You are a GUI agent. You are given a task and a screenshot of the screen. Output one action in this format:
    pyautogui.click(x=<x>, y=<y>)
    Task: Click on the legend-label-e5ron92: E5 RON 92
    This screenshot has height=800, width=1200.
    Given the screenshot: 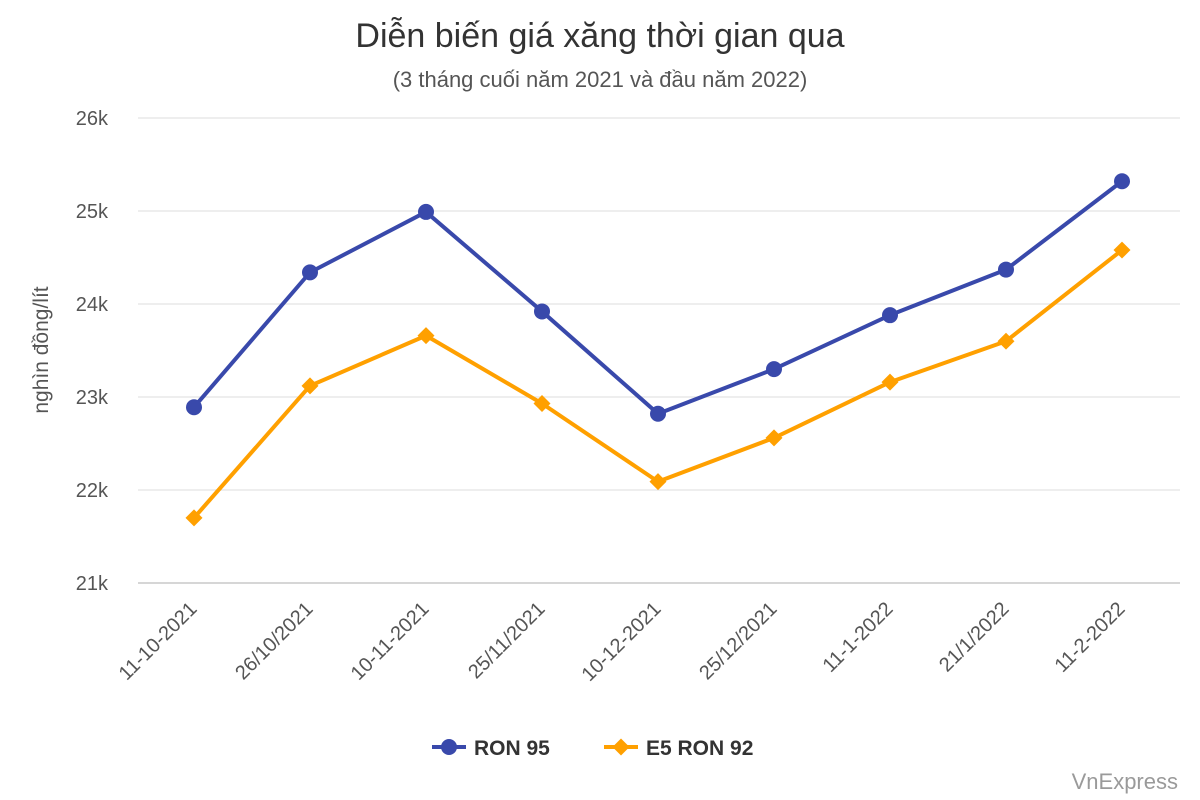 What is the action you would take?
    pyautogui.click(x=699, y=748)
    